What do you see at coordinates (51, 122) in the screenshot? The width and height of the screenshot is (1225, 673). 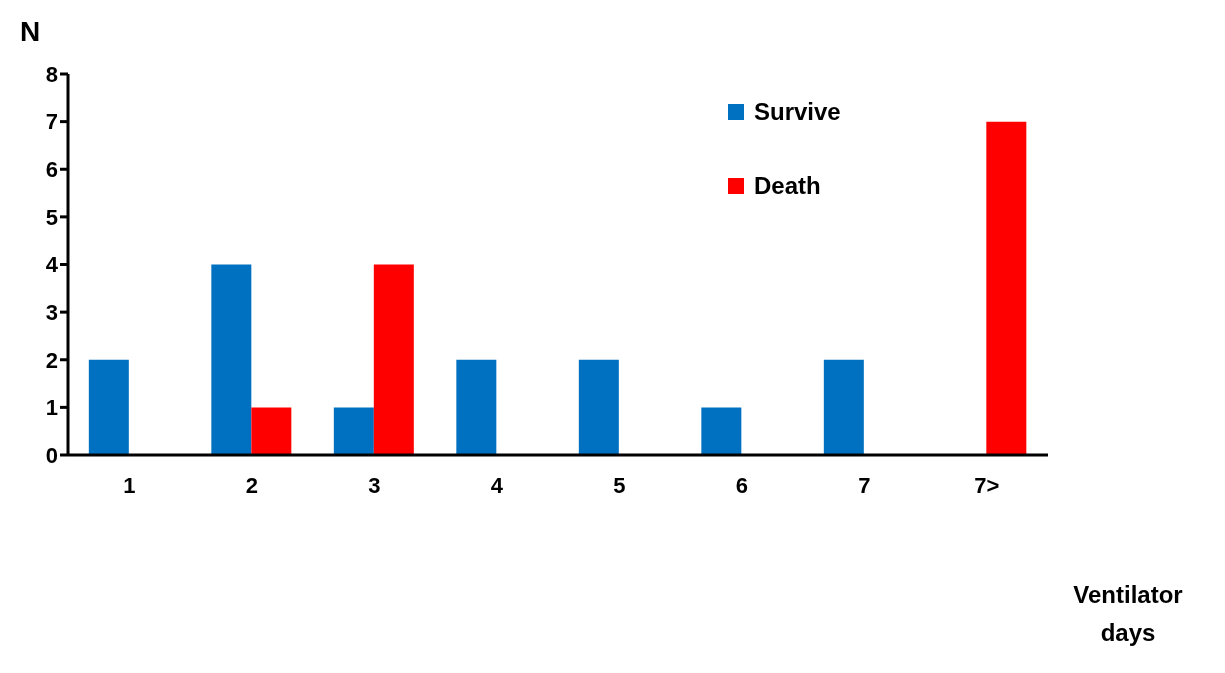 I see `y-tick-label: 7` at bounding box center [51, 122].